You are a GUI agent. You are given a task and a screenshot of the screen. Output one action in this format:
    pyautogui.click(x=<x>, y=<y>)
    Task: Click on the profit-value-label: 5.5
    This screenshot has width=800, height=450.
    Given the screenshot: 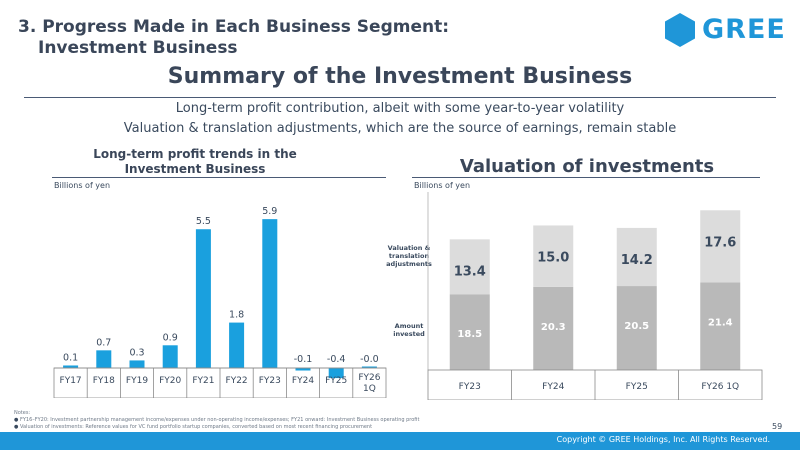 What is the action you would take?
    pyautogui.click(x=203, y=221)
    